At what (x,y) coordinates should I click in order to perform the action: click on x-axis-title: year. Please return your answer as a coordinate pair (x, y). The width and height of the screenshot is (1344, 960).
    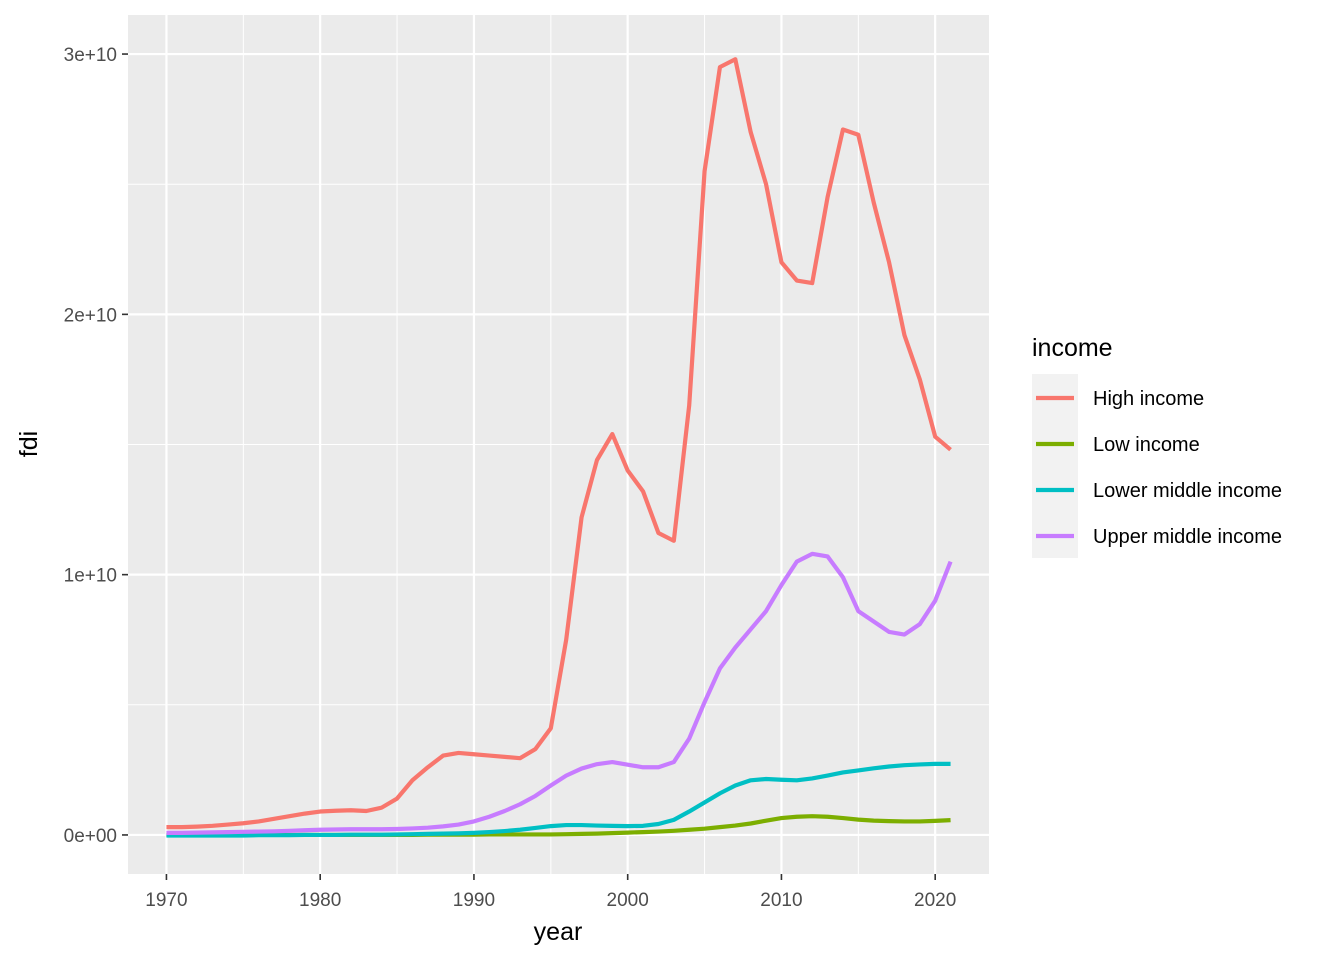
    Looking at the image, I should click on (558, 932).